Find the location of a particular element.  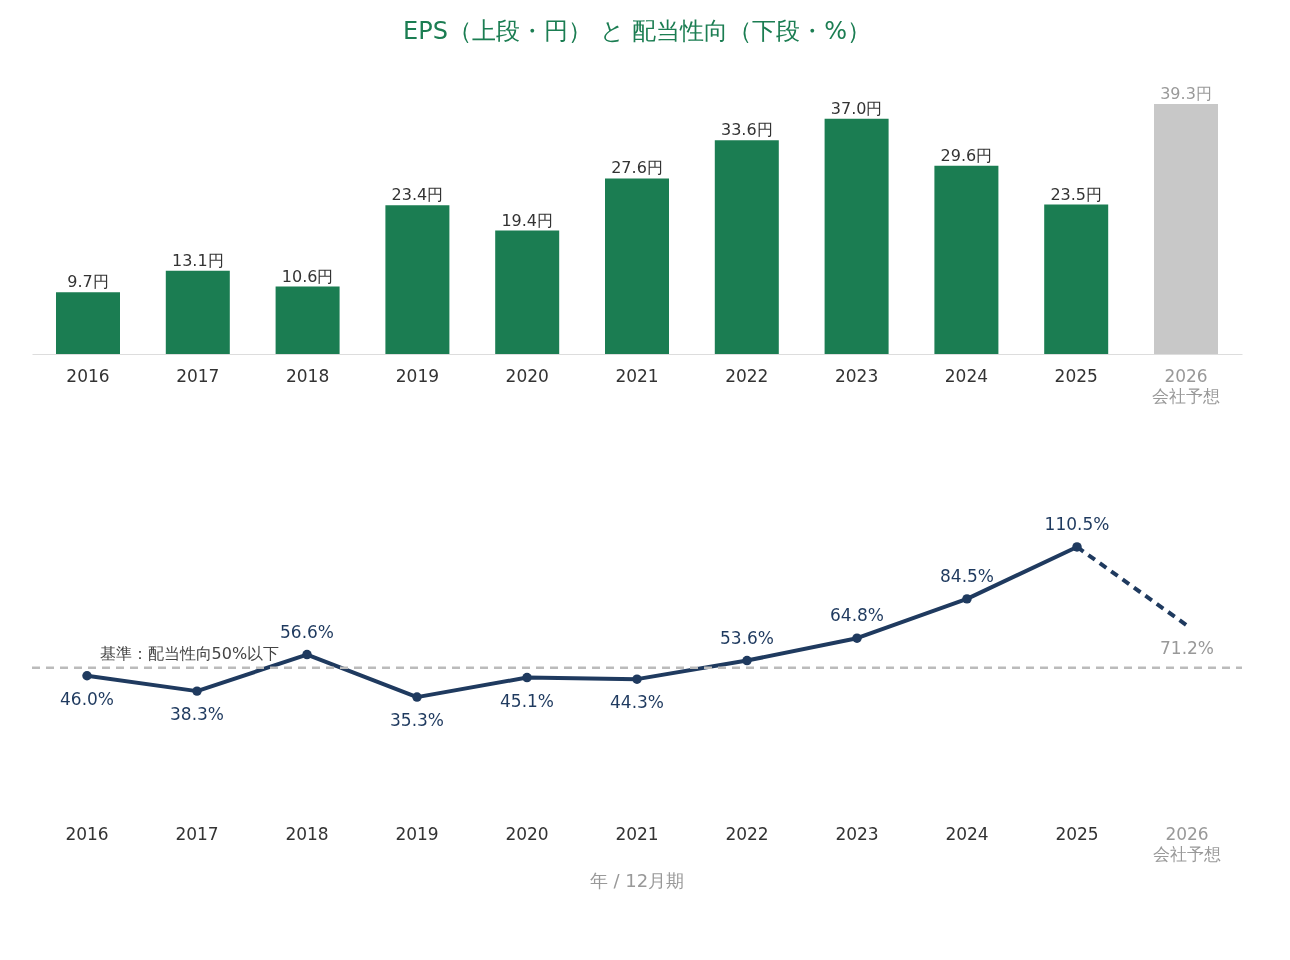

ref-line-label: 基準：配当性向50%以下 is located at coordinates (189, 653).